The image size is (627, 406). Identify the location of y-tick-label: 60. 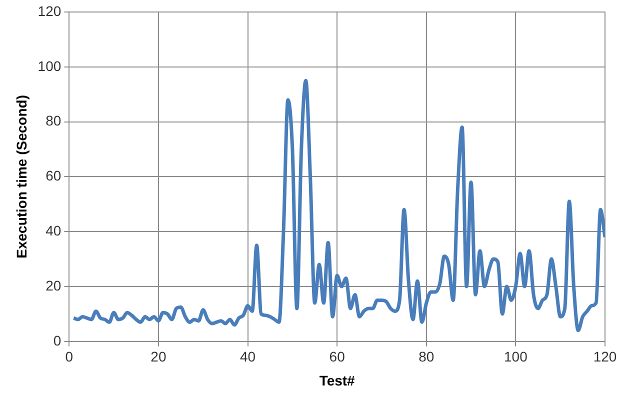
(54, 176).